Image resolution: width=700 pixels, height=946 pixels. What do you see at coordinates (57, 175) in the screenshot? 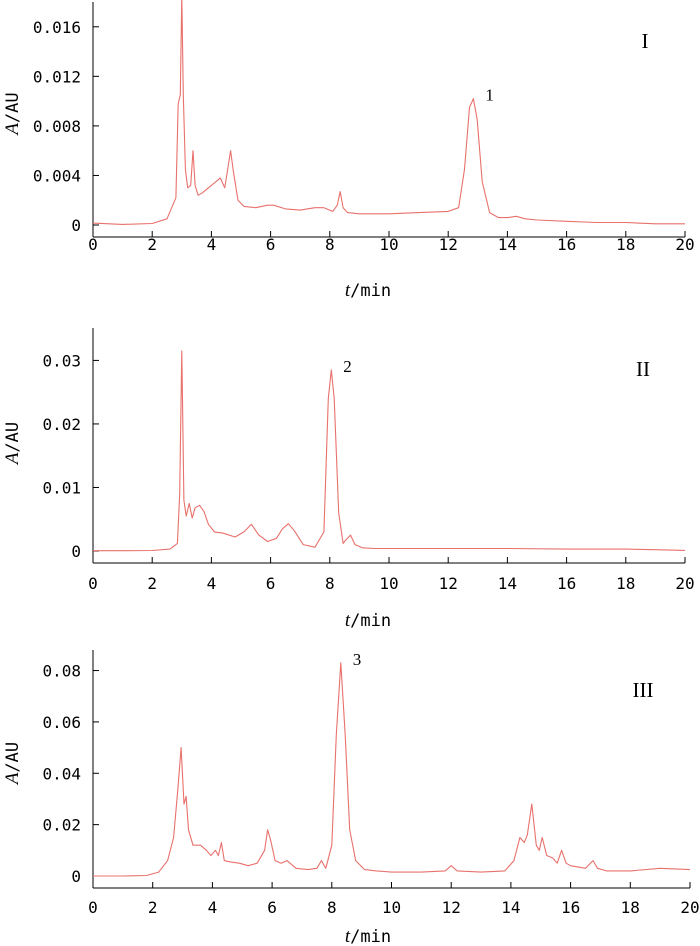
I see `y-tick-label: 0.004` at bounding box center [57, 175].